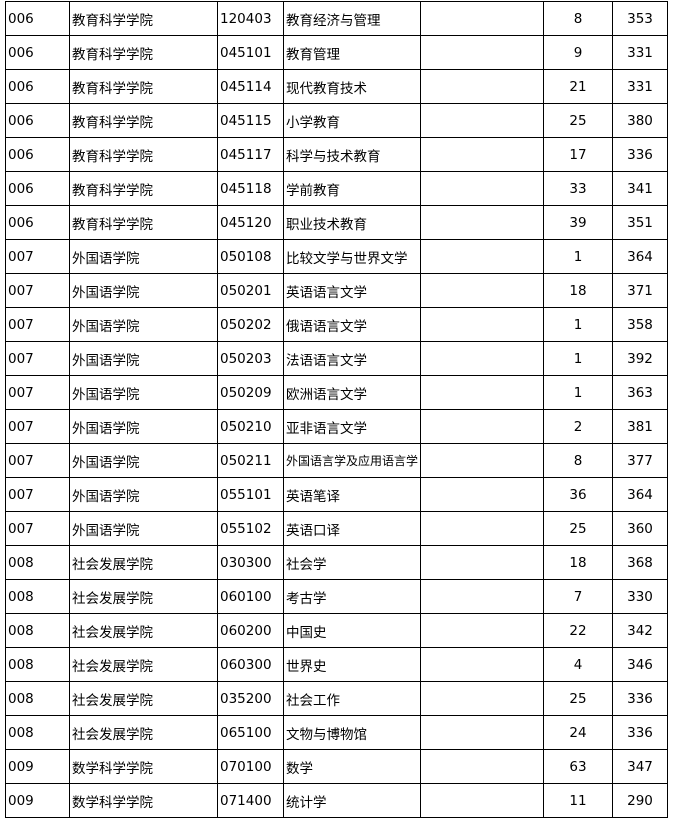  I want to click on cell-college-code: 009, so click(37, 766).